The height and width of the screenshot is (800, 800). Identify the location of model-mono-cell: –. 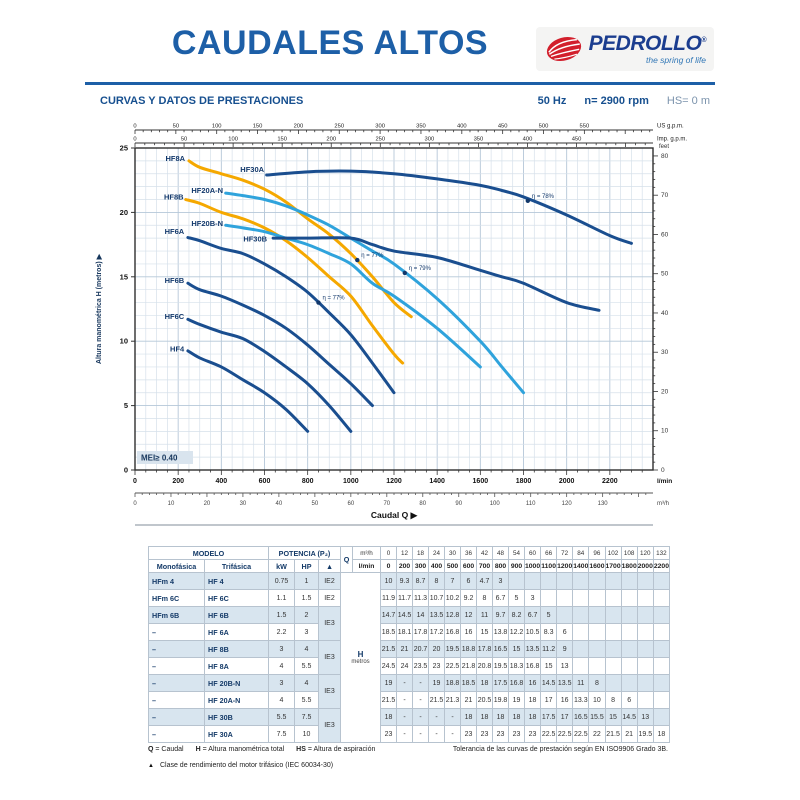
(176, 717).